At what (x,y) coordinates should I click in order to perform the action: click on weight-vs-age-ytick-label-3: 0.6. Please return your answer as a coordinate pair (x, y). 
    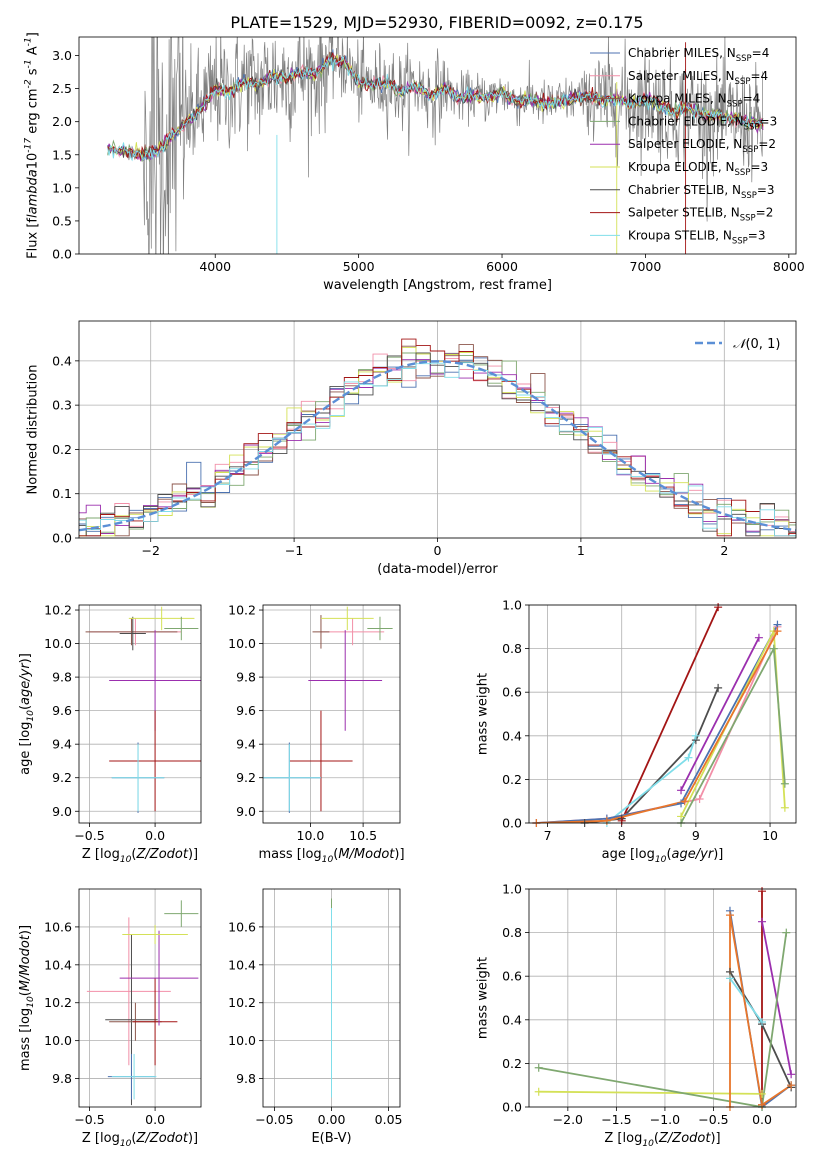
    Looking at the image, I should click on (512, 692).